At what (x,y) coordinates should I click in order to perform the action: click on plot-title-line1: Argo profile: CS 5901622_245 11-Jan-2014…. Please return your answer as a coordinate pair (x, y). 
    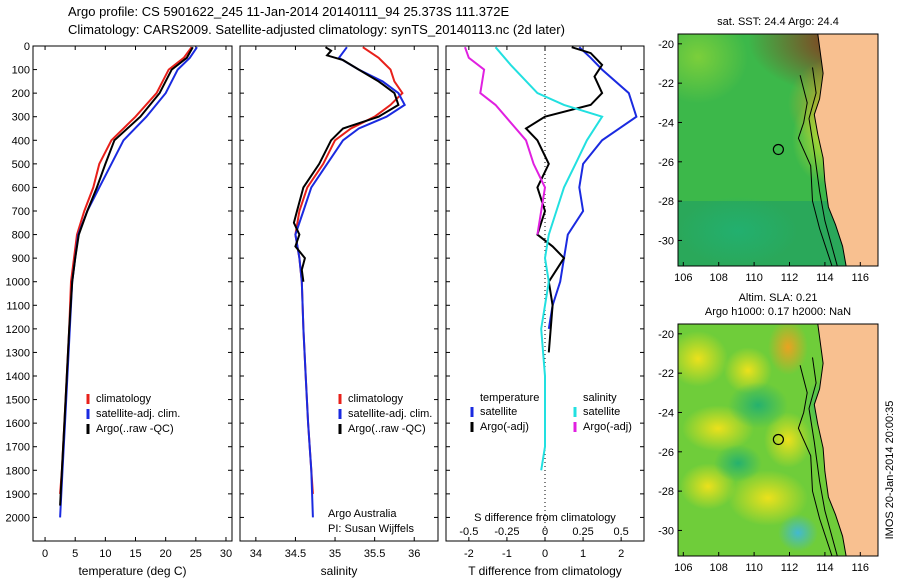
    Looking at the image, I should click on (289, 11).